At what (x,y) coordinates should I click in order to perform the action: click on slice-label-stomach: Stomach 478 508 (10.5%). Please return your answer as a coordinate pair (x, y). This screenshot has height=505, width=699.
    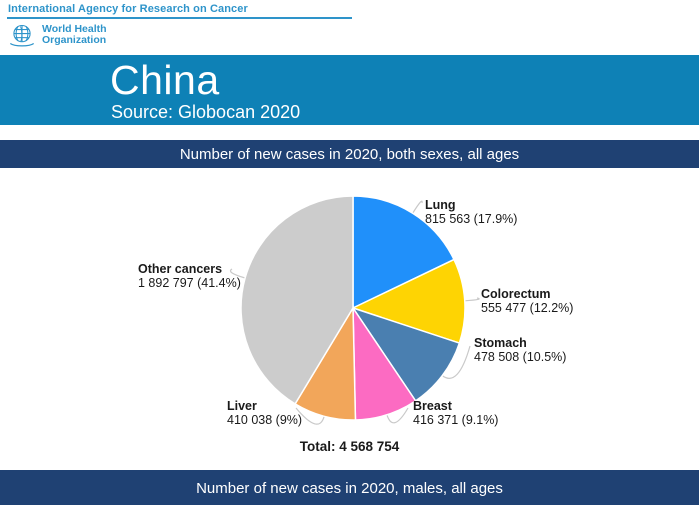
    Looking at the image, I should click on (520, 350).